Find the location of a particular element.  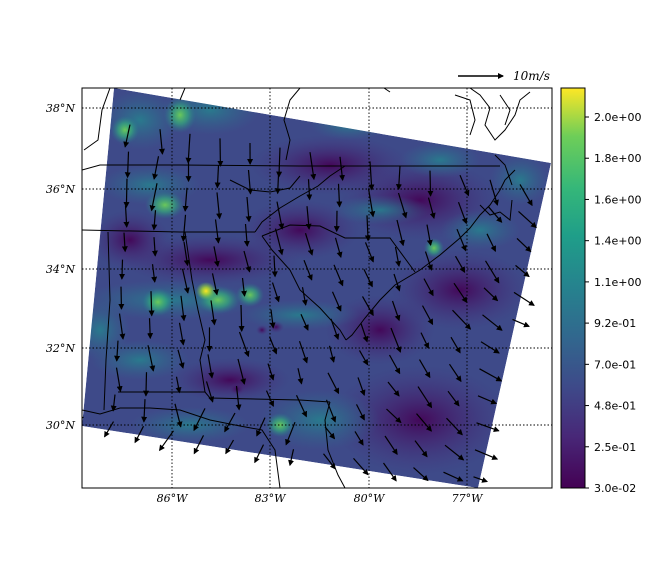

colorbar-tick-label: 1.8e+00 is located at coordinates (617, 158).